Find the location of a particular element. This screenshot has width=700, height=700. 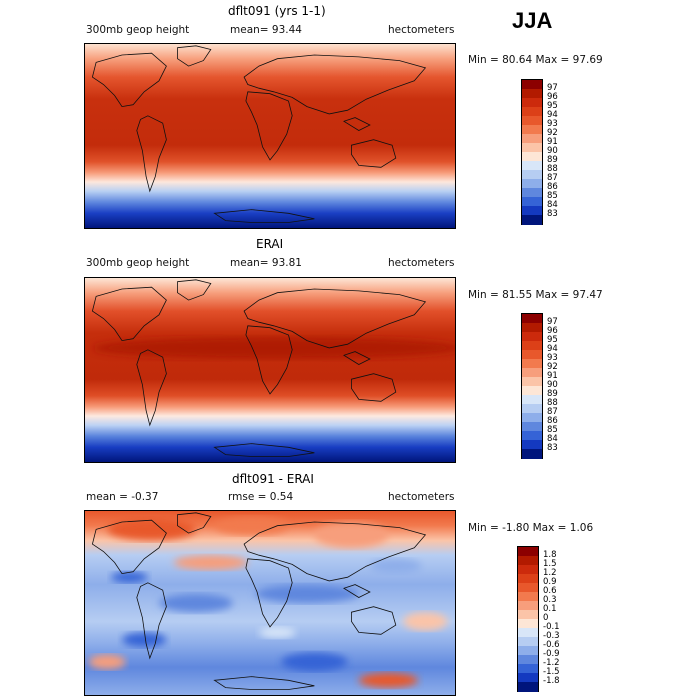

colorbar-tick-label: 0.1 is located at coordinates (550, 608).